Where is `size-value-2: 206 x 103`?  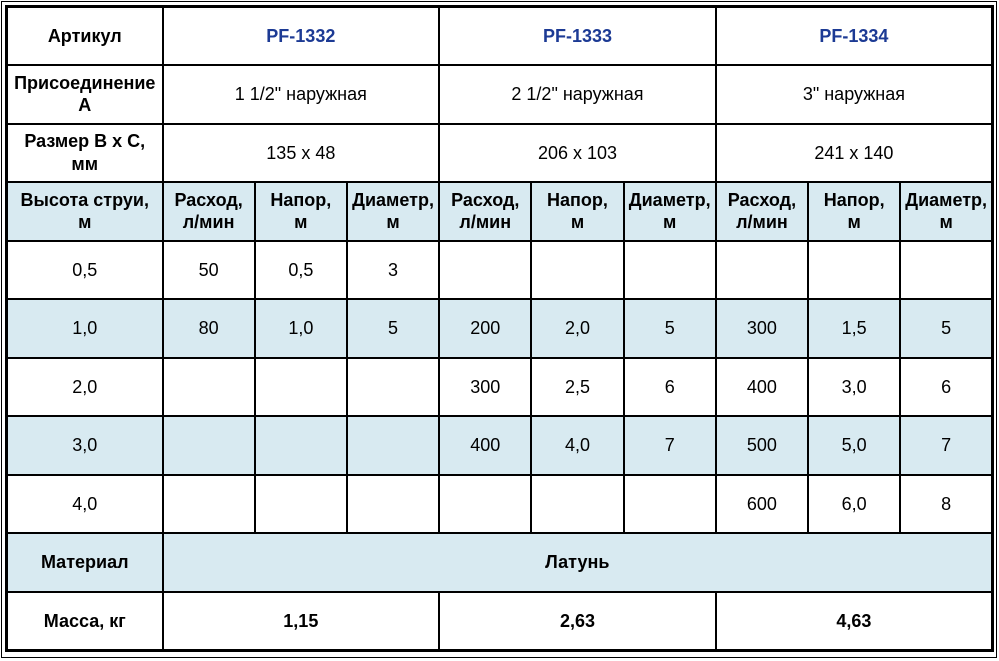 size-value-2: 206 x 103 is located at coordinates (577, 153).